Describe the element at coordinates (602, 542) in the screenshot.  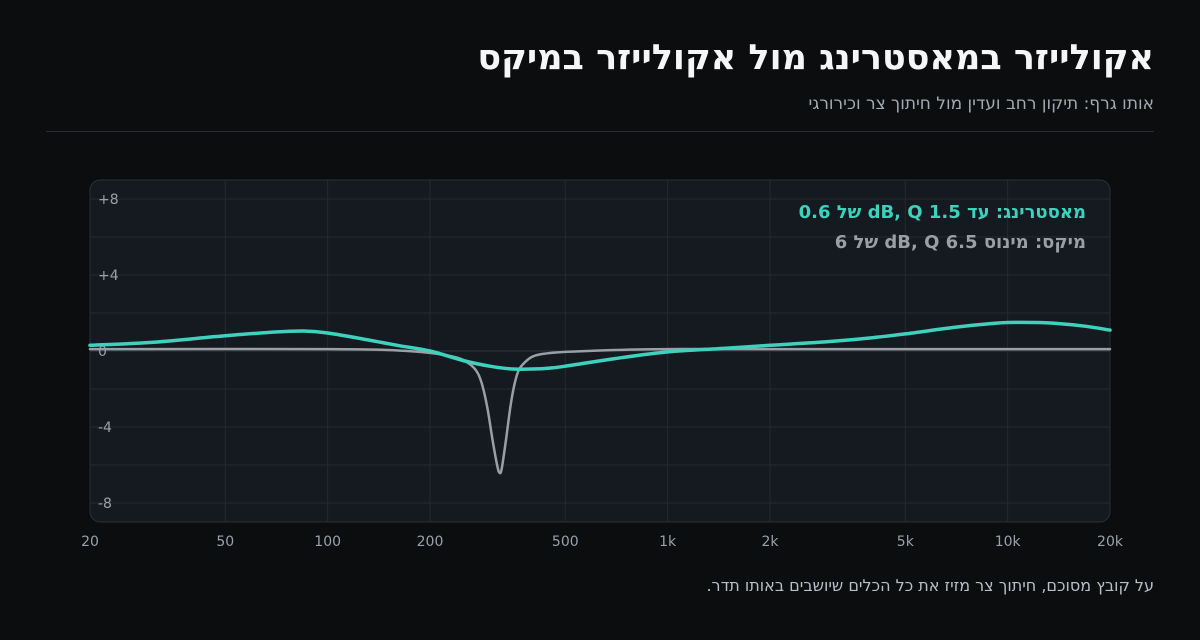
I see `x-axis-ticks: 20 50 100 200 500 1k 2k 5k 10k 20k` at that location.